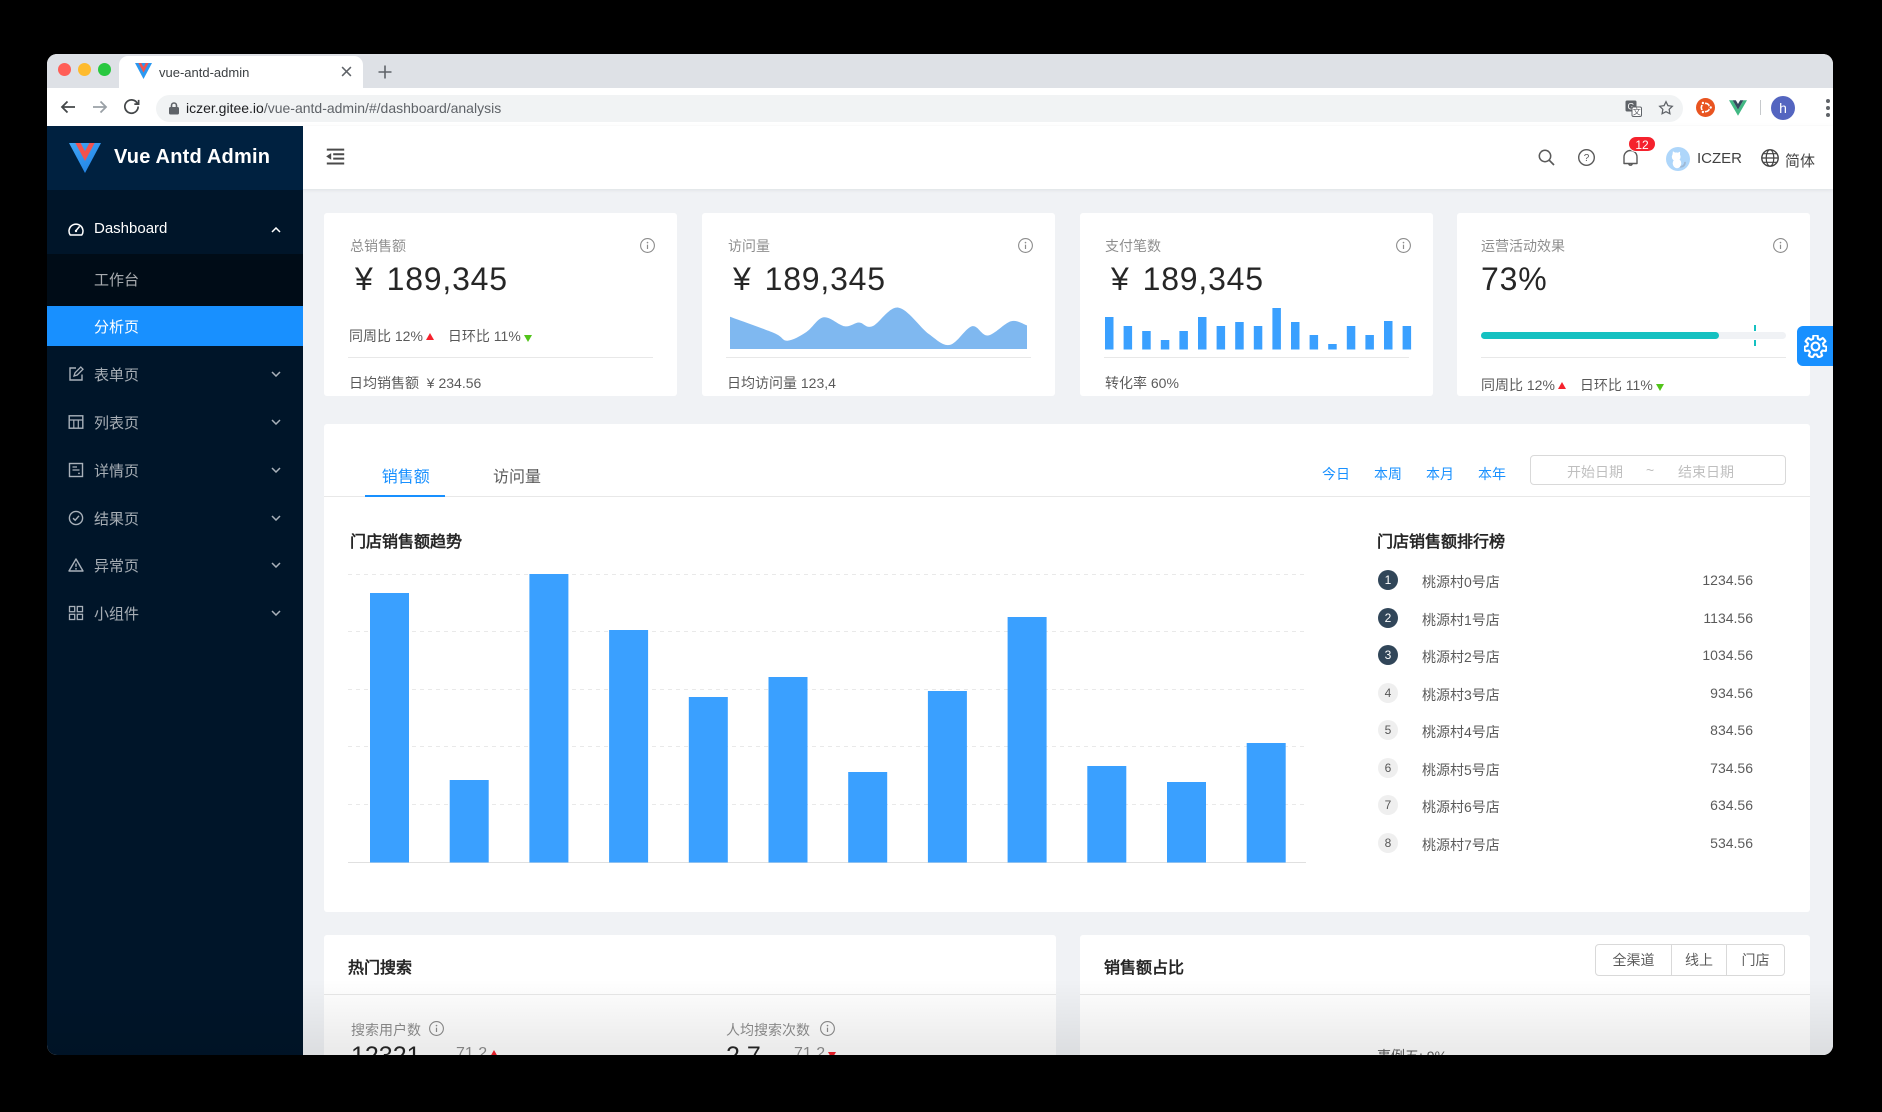 The height and width of the screenshot is (1112, 1882). What do you see at coordinates (1630, 107) in the screenshot?
I see `svg-text: G` at bounding box center [1630, 107].